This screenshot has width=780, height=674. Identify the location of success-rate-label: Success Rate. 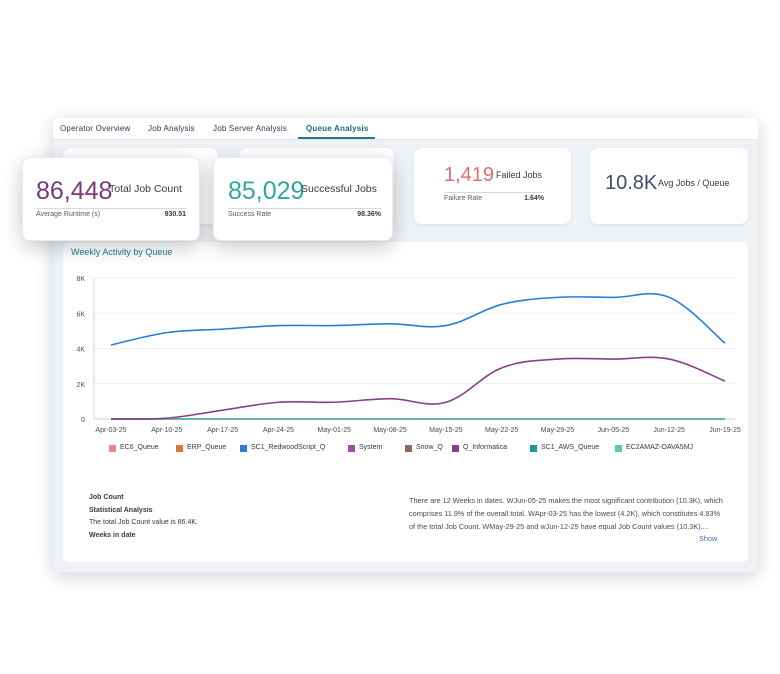
(250, 214).